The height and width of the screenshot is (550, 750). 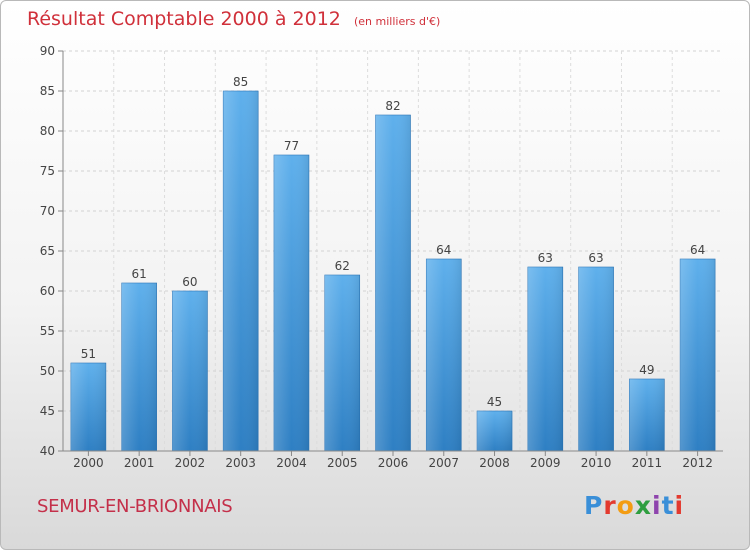 I want to click on y-tick-label: 65, so click(x=47, y=251).